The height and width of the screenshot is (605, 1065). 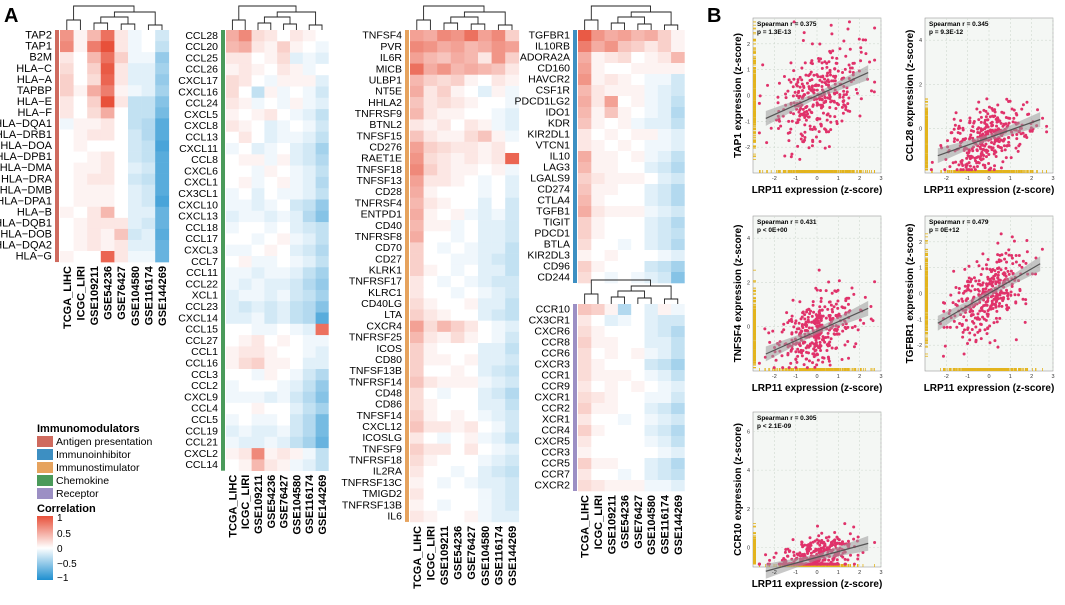 I want to click on category-bar, so click(x=407, y=276).